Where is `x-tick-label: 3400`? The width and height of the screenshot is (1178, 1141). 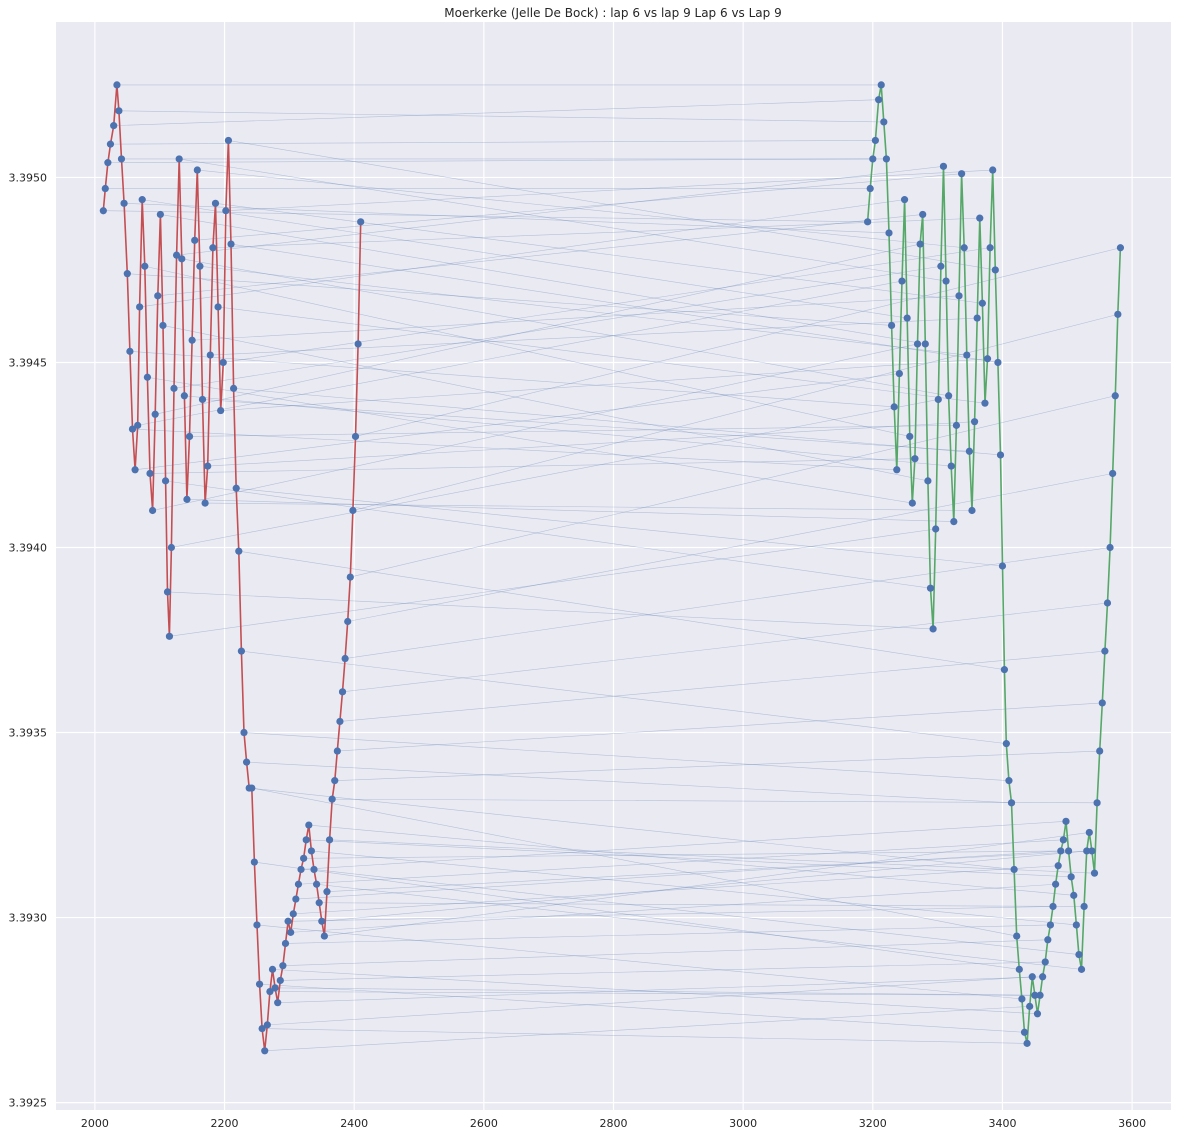
x-tick-label: 3400 is located at coordinates (1002, 1123).